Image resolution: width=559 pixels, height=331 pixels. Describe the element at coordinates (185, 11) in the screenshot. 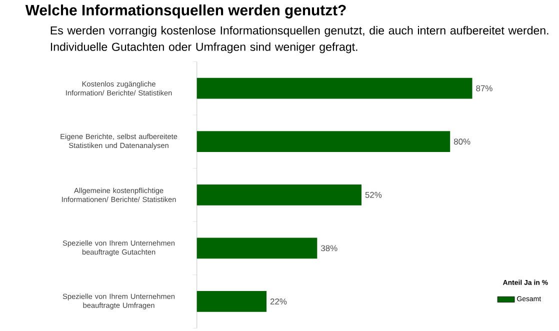

I see `chart-title: Welche Informationsquellen werden genutzt?` at that location.